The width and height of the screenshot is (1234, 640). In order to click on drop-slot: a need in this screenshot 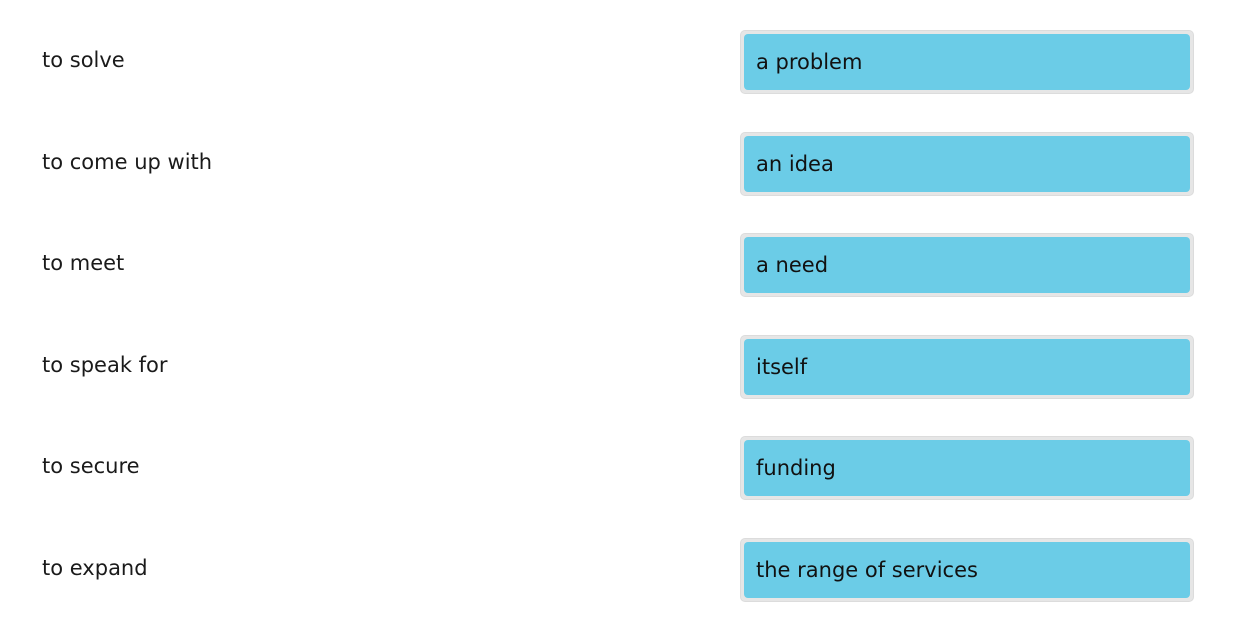, I will do `click(967, 265)`.